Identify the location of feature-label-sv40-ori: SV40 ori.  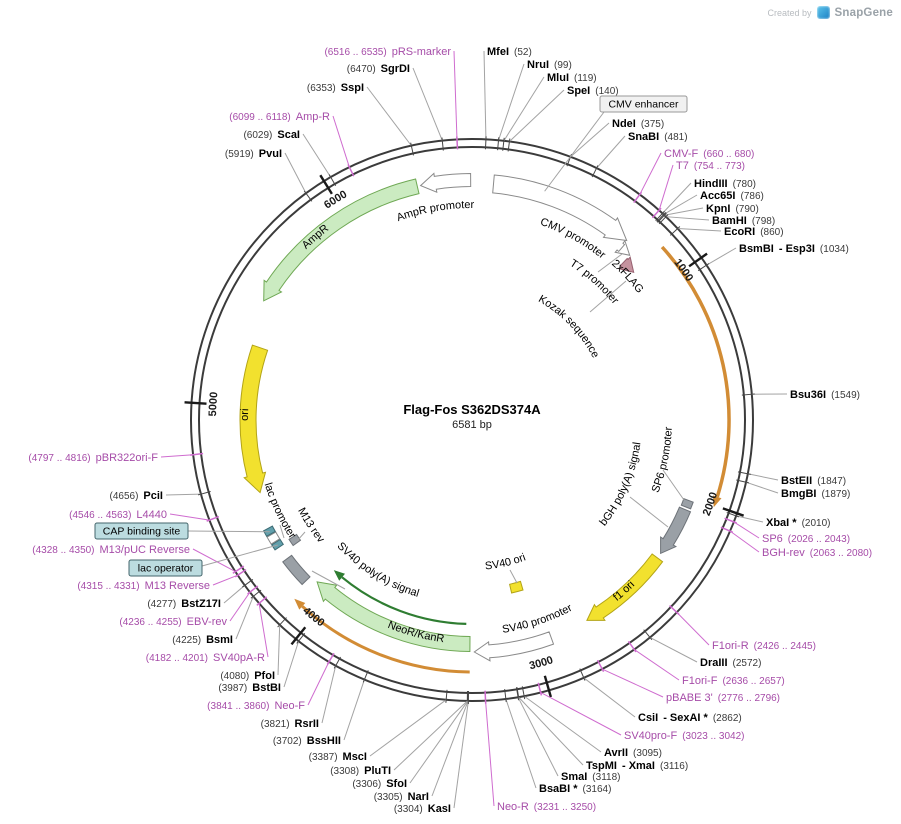
(505, 561).